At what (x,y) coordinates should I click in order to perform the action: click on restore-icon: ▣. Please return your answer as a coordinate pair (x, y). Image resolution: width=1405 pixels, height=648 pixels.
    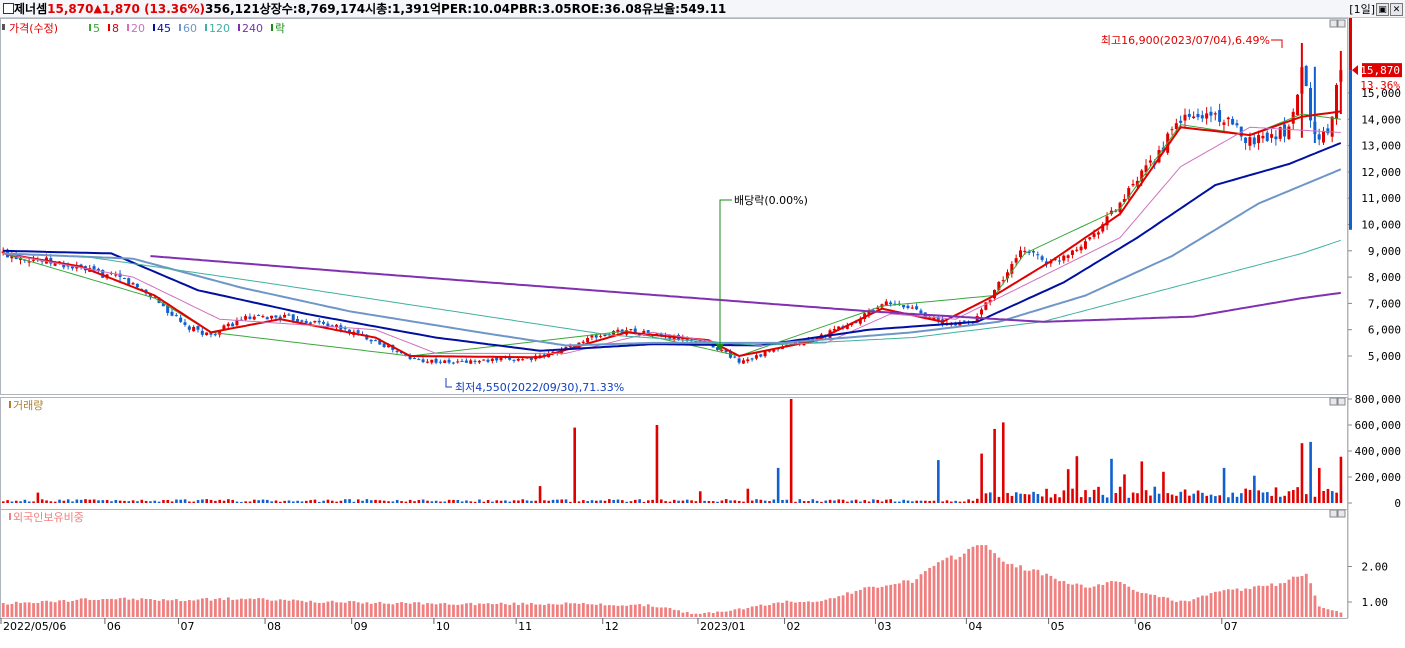
    Looking at the image, I should click on (1382, 9).